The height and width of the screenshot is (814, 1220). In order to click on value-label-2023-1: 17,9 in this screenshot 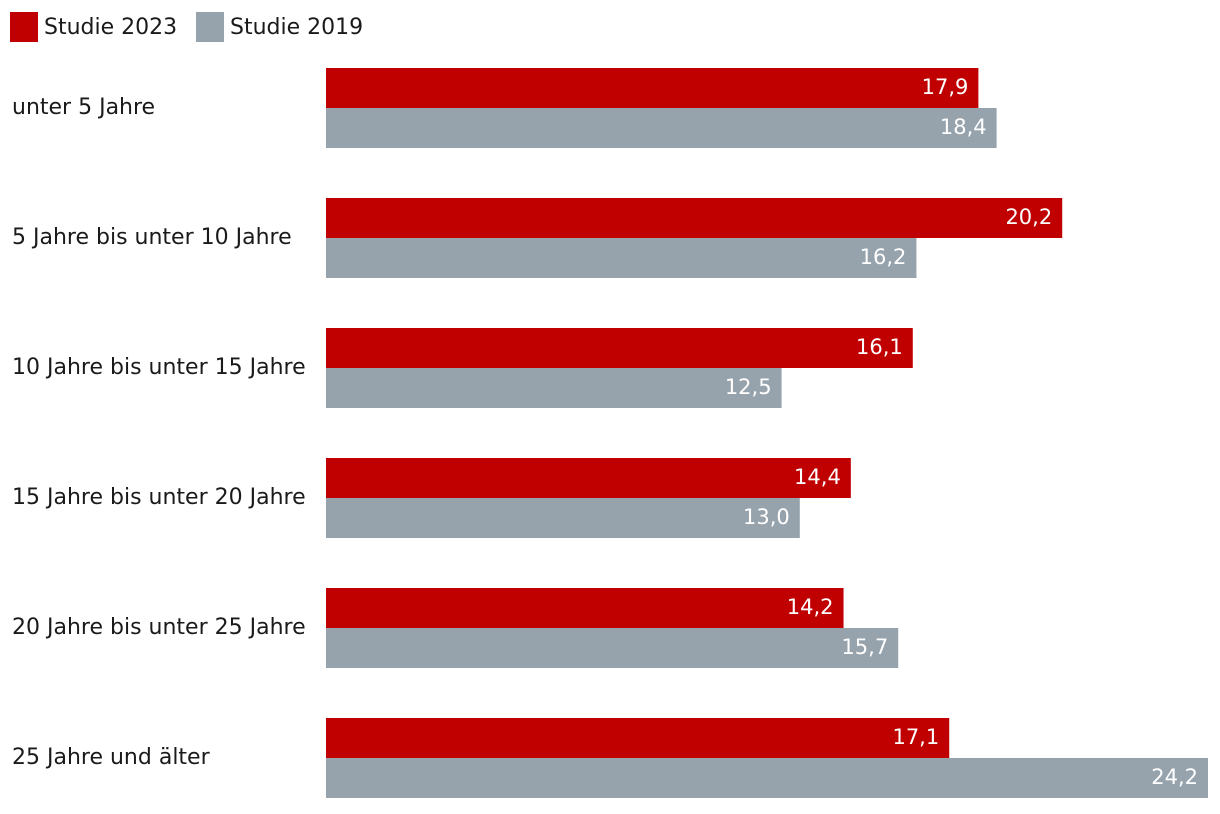, I will do `click(945, 87)`.